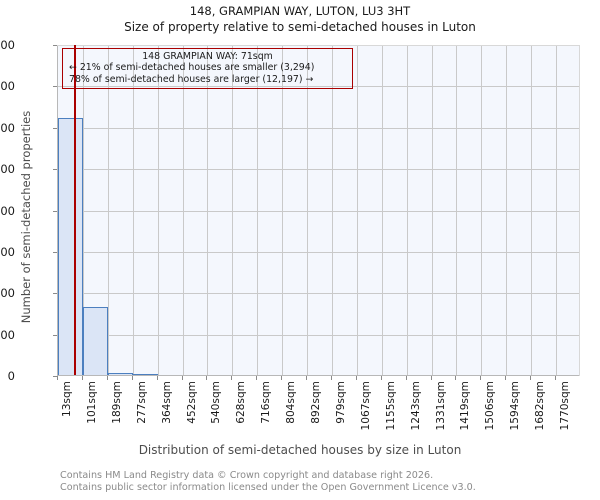  Describe the element at coordinates (67, 399) in the screenshot. I see `x-axis-tick-label: 13sqm` at that location.